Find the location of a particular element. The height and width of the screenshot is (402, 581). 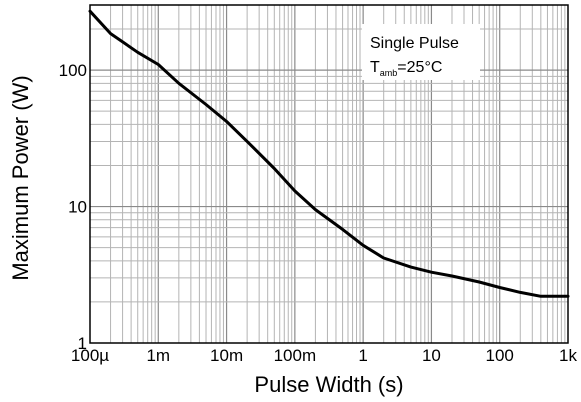

y-tick-label: 1 is located at coordinates (82, 343).